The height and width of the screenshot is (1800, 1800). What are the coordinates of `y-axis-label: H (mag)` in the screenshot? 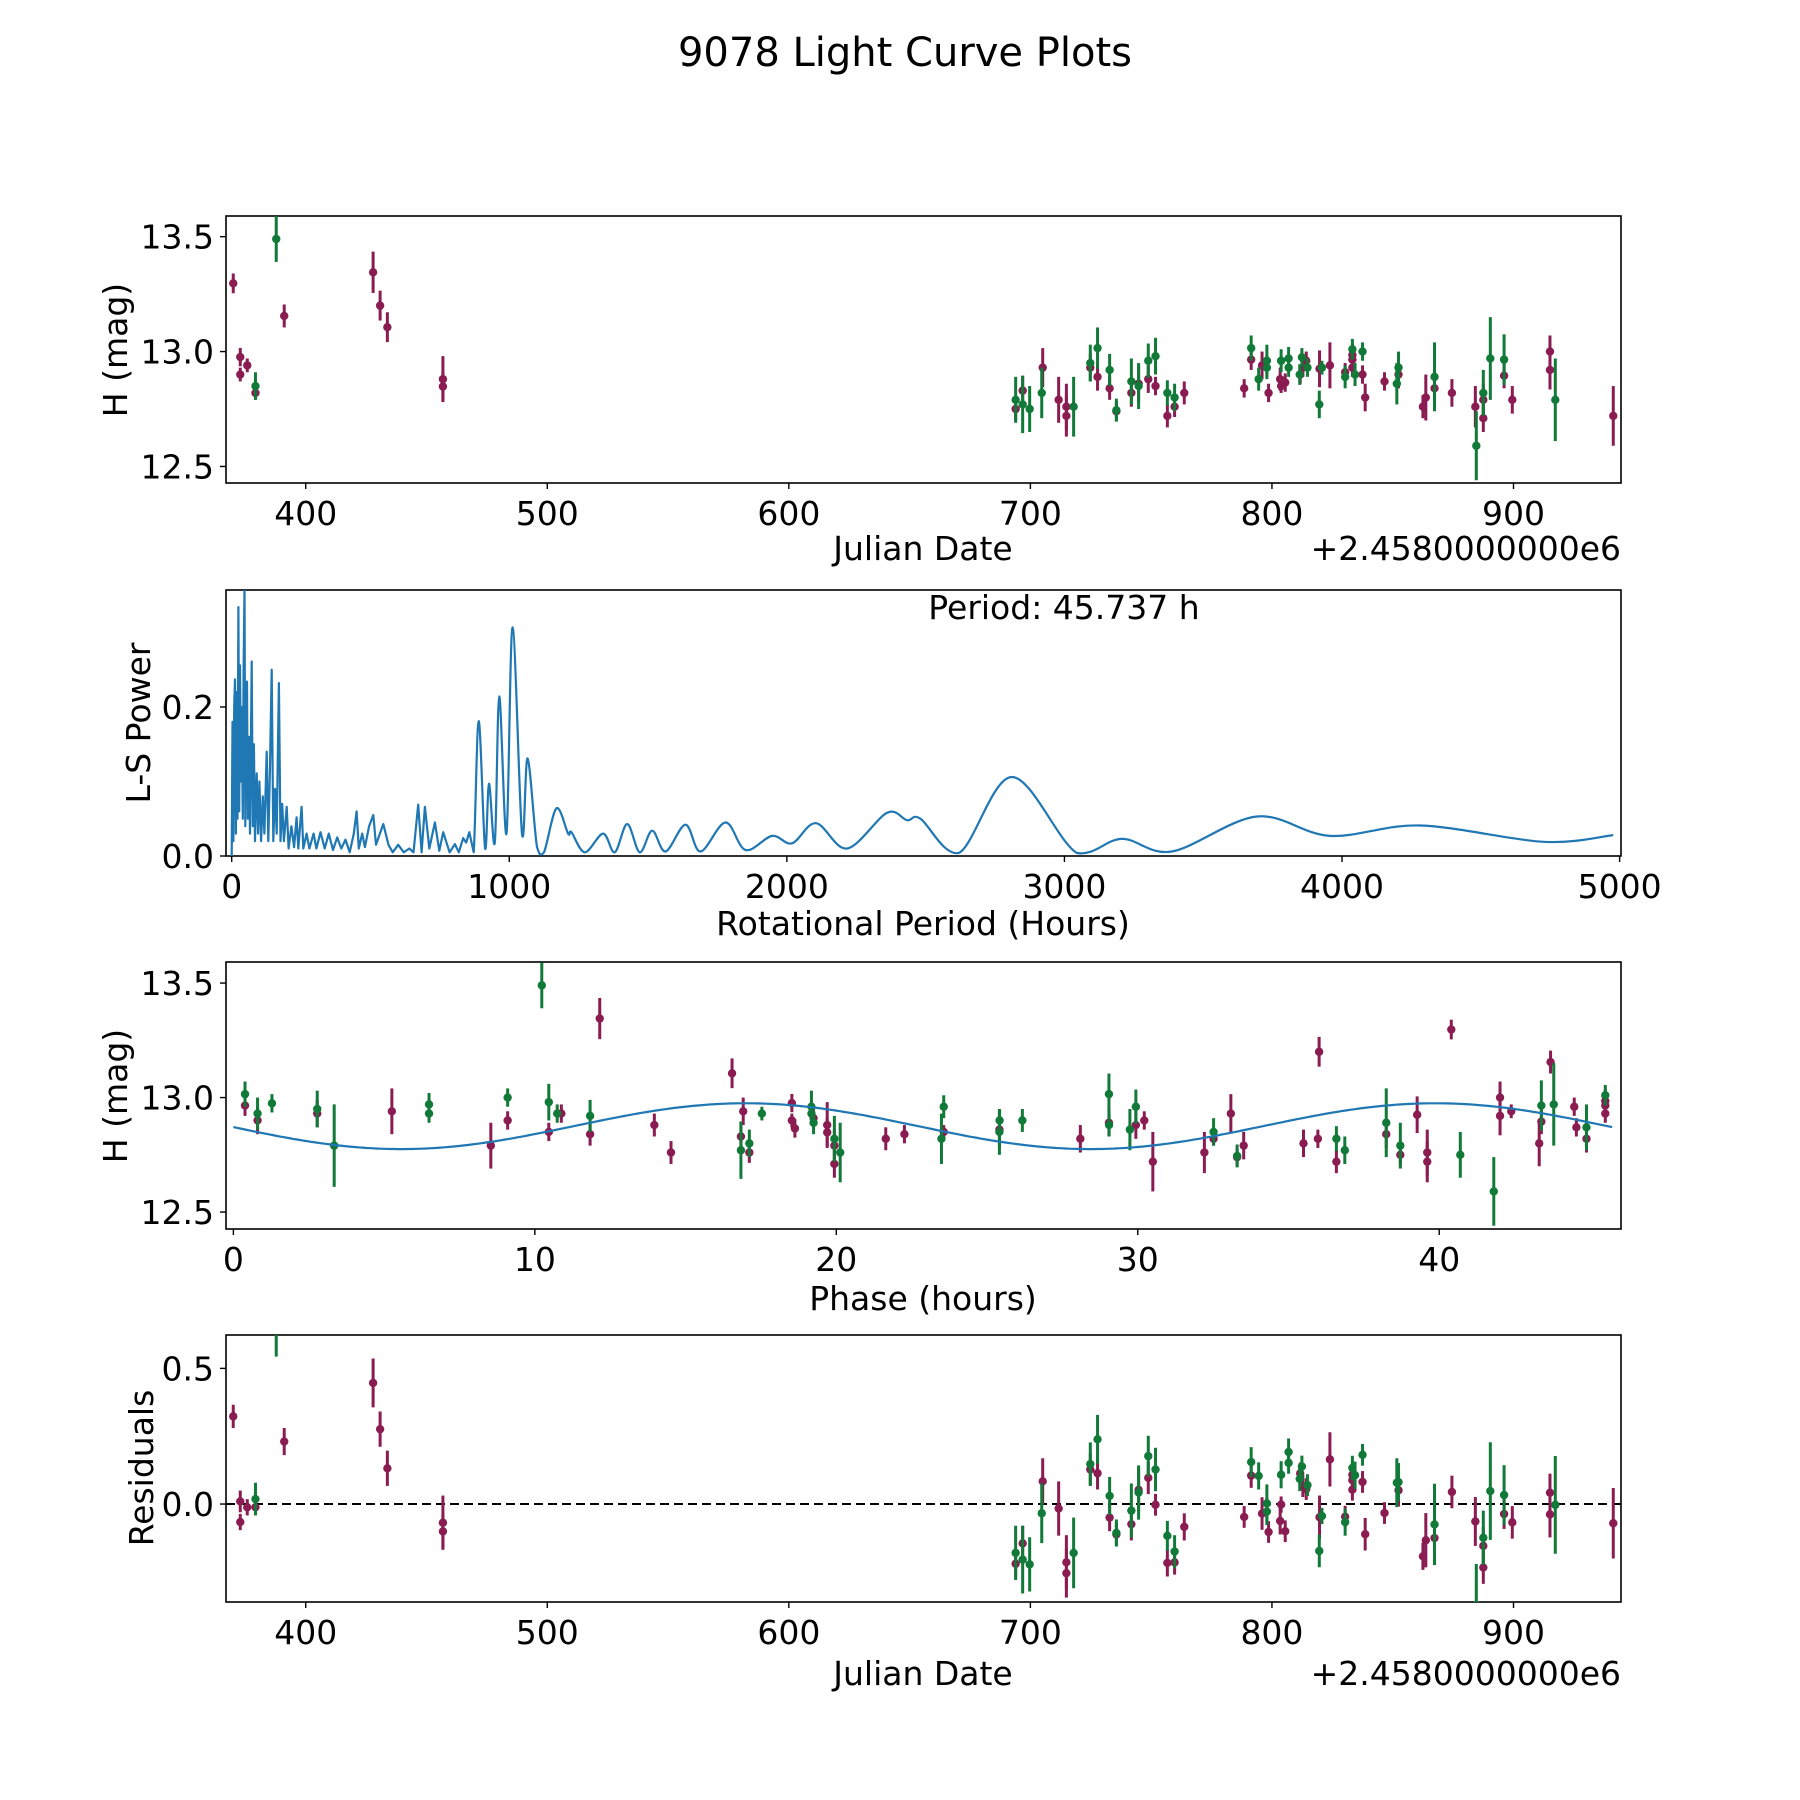 It's located at (115, 350).